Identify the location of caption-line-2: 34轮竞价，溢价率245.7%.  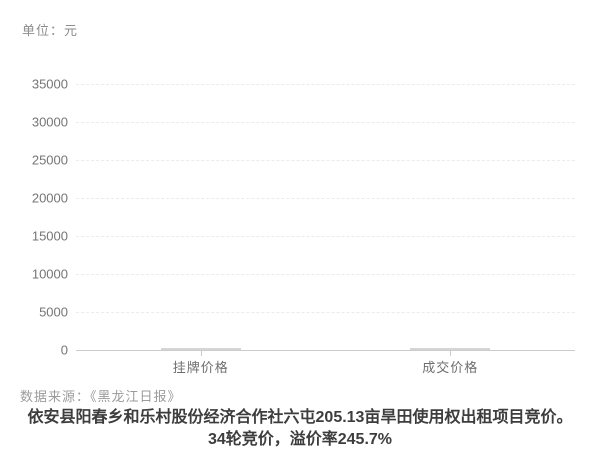
(300, 439).